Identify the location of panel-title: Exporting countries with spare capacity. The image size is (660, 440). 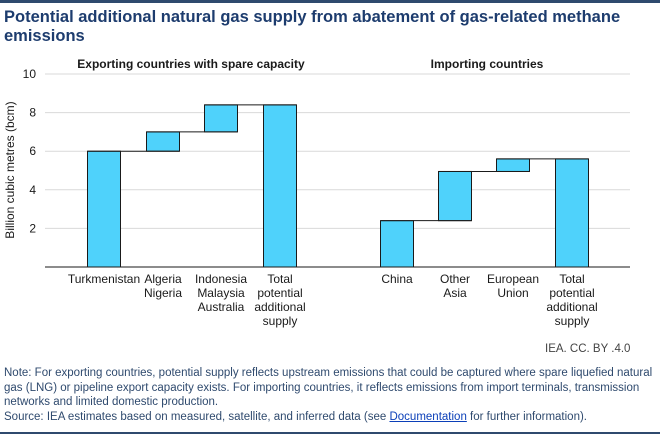
(191, 64).